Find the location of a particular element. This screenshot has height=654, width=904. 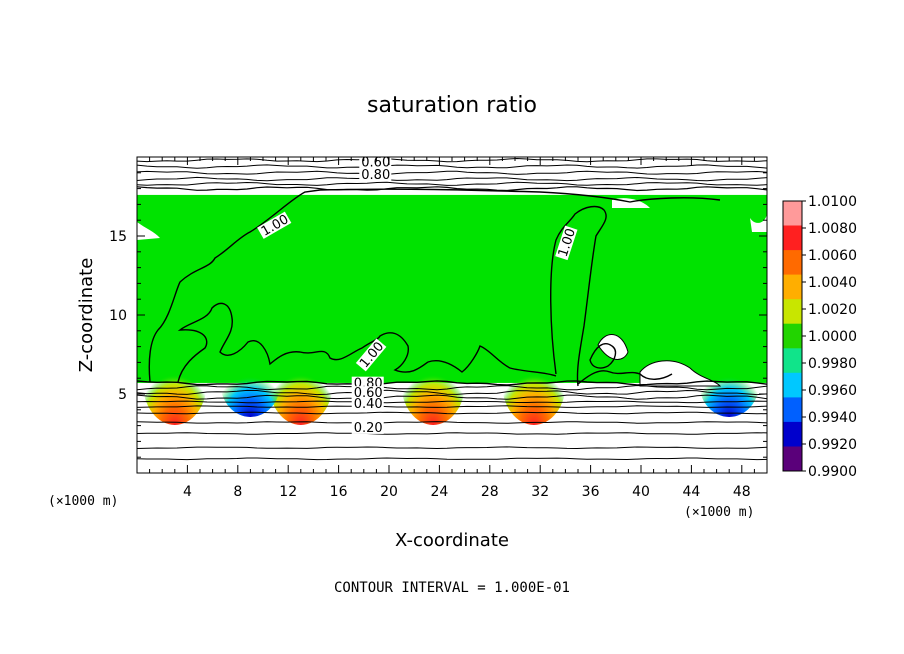

colorbar-label: 1.0040 is located at coordinates (832, 283).